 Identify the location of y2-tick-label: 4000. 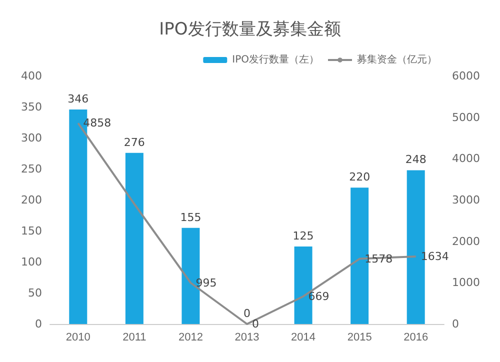
(466, 159).